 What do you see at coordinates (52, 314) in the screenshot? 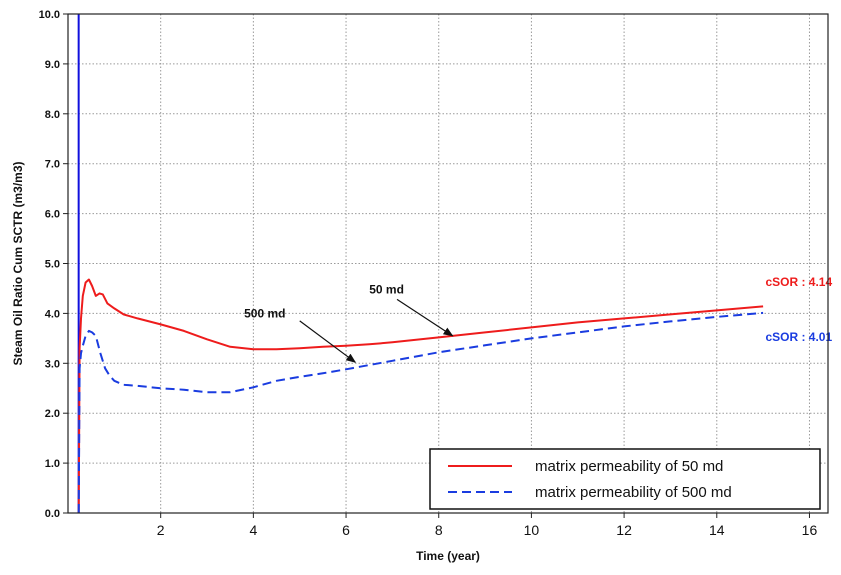
I see `y-tick-label: 4.0` at bounding box center [52, 314].